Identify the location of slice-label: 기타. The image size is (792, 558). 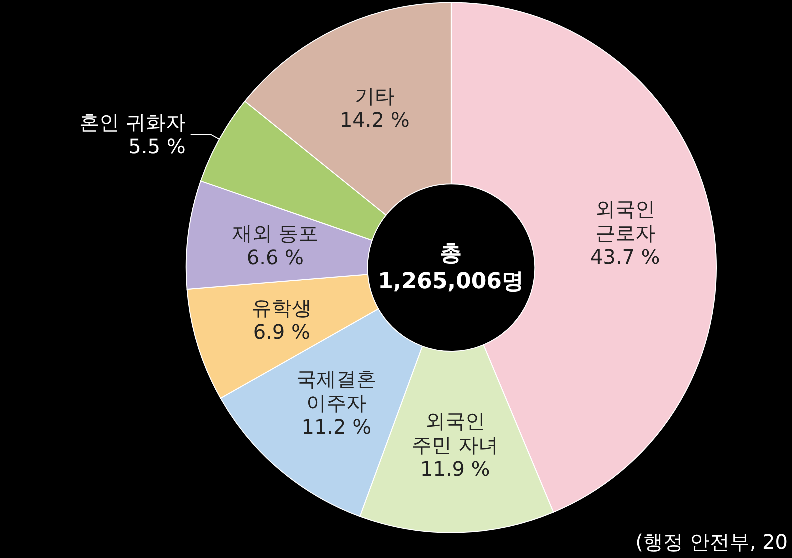
(374, 96).